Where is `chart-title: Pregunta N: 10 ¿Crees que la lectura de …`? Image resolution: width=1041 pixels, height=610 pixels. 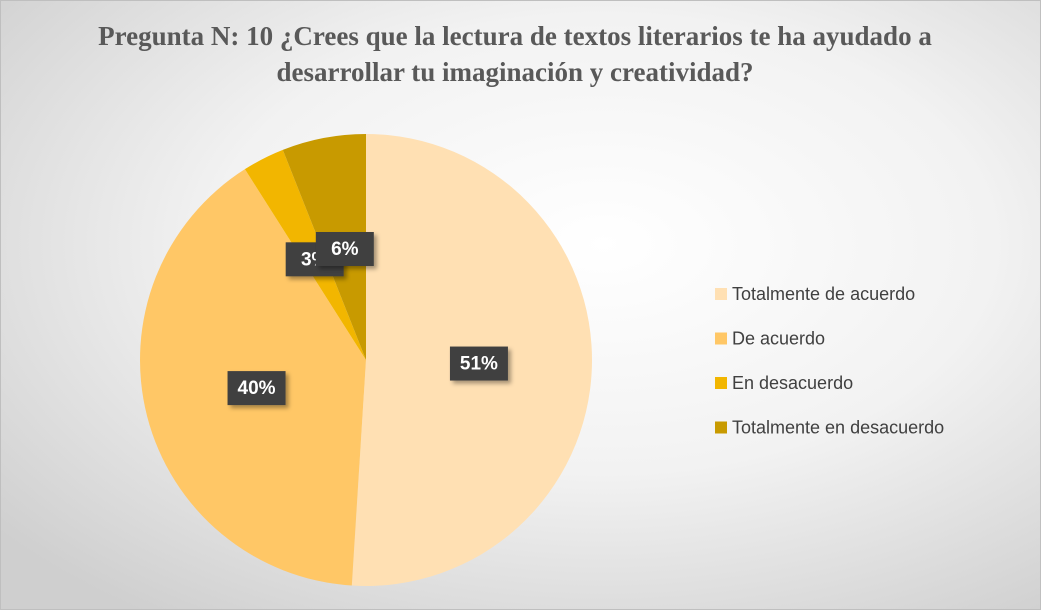
chart-title: Pregunta N: 10 ¿Crees que la lectura de … is located at coordinates (515, 54).